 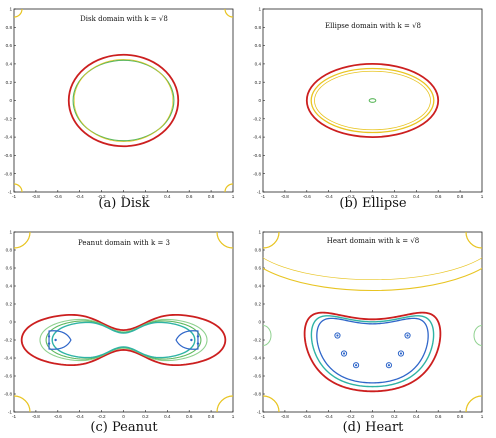 I want to click on panel-b-caption: (b) Ellipse, so click(x=373, y=203).